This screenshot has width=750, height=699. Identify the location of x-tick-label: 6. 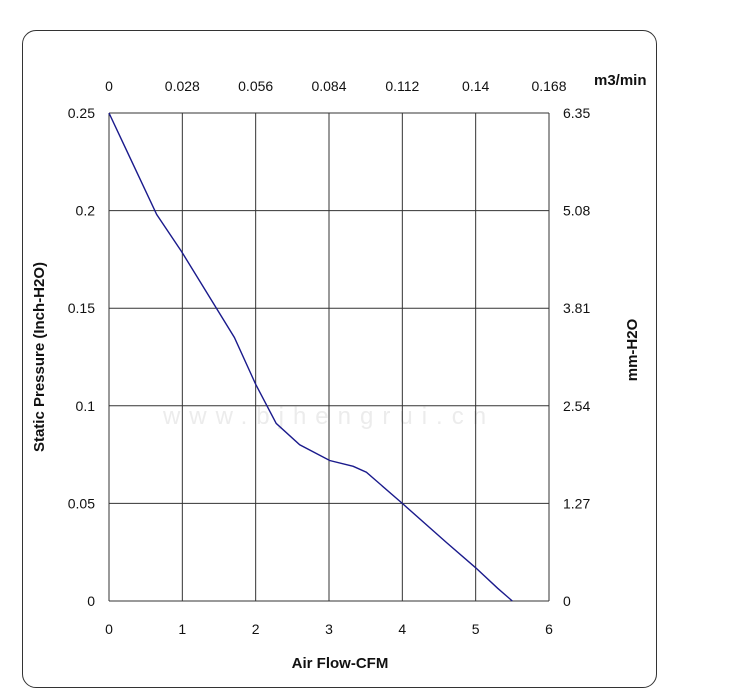
(549, 629).